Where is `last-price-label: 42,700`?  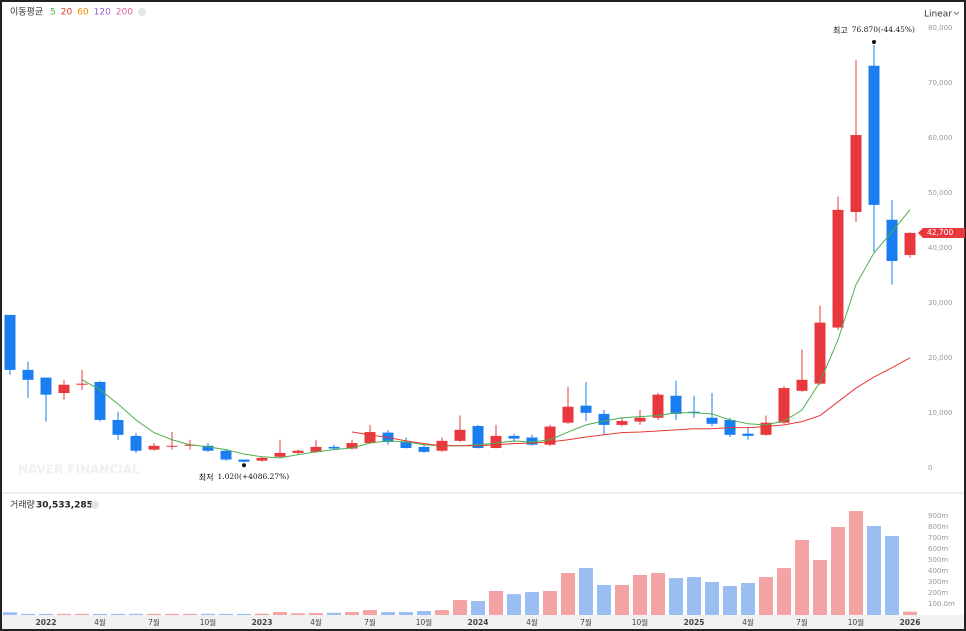
last-price-label: 42,700 is located at coordinates (940, 232).